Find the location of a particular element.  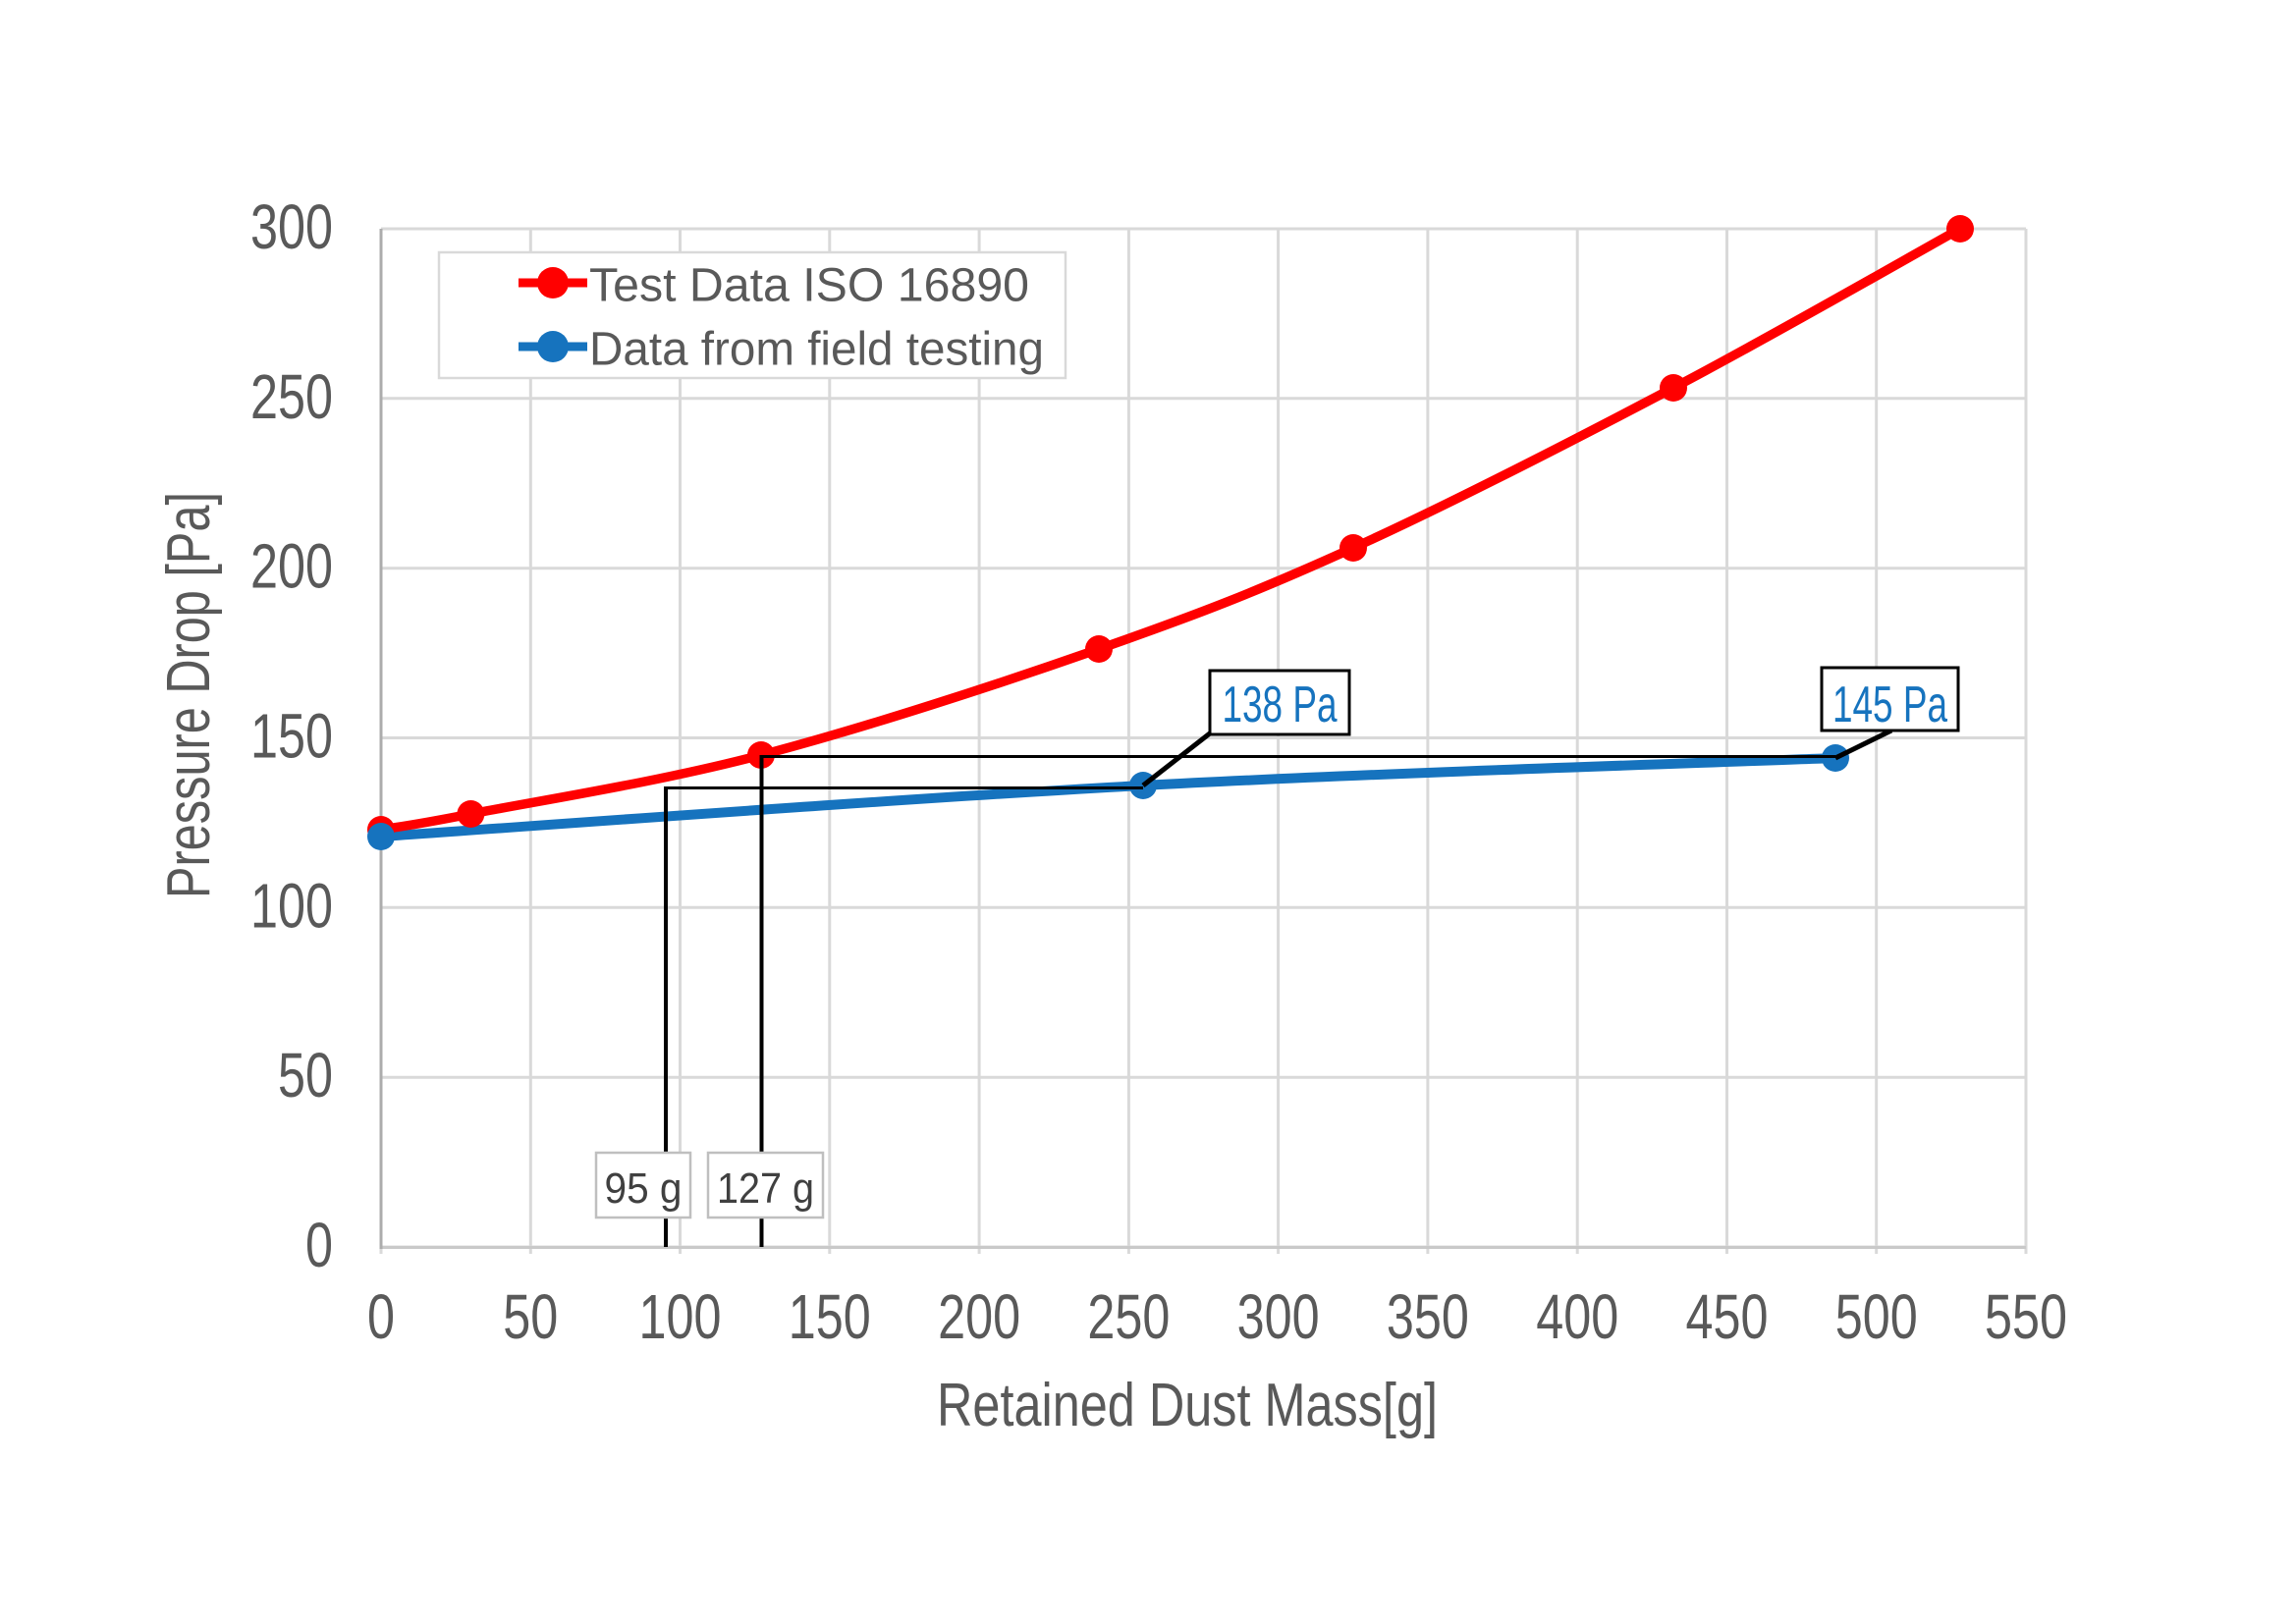

svg-text: 400 is located at coordinates (1577, 1316).